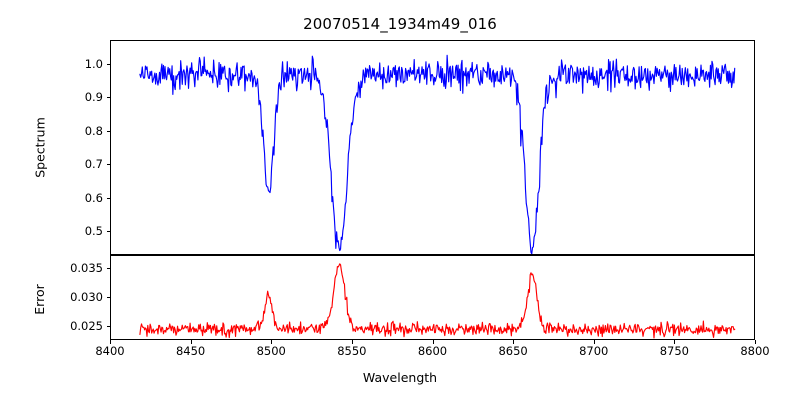 The width and height of the screenshot is (800, 400). I want to click on x-tick-label: 8650, so click(513, 351).